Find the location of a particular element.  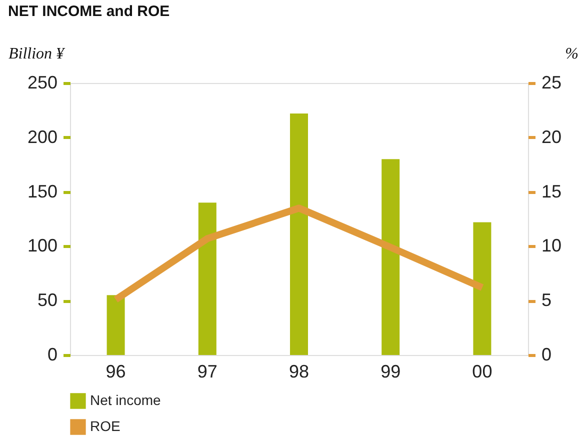

y2-tick-label: 10 is located at coordinates (552, 246).